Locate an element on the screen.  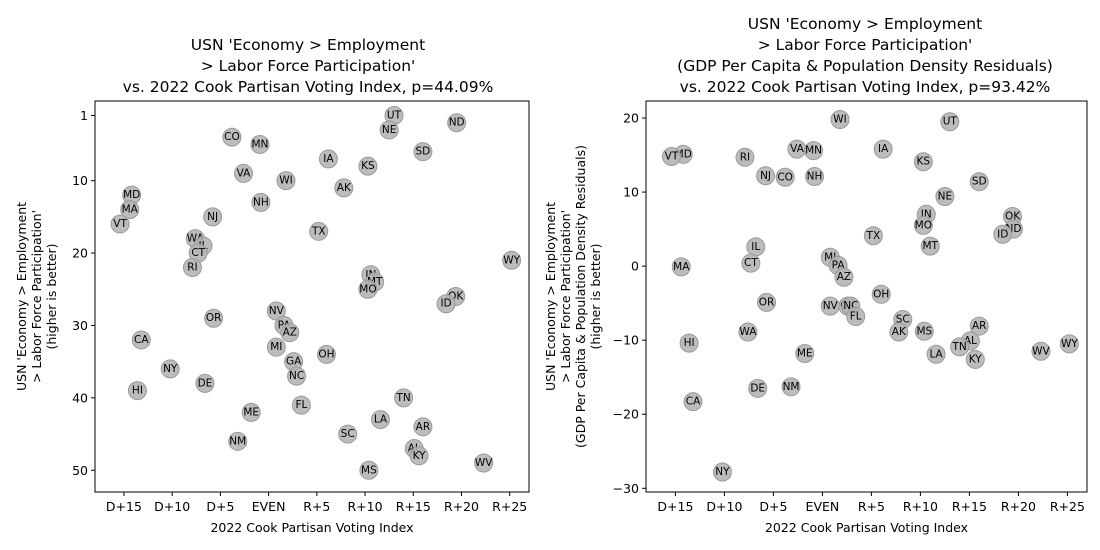
x-axis-label: 2022 Cook Partisan Voting Index is located at coordinates (311, 527).